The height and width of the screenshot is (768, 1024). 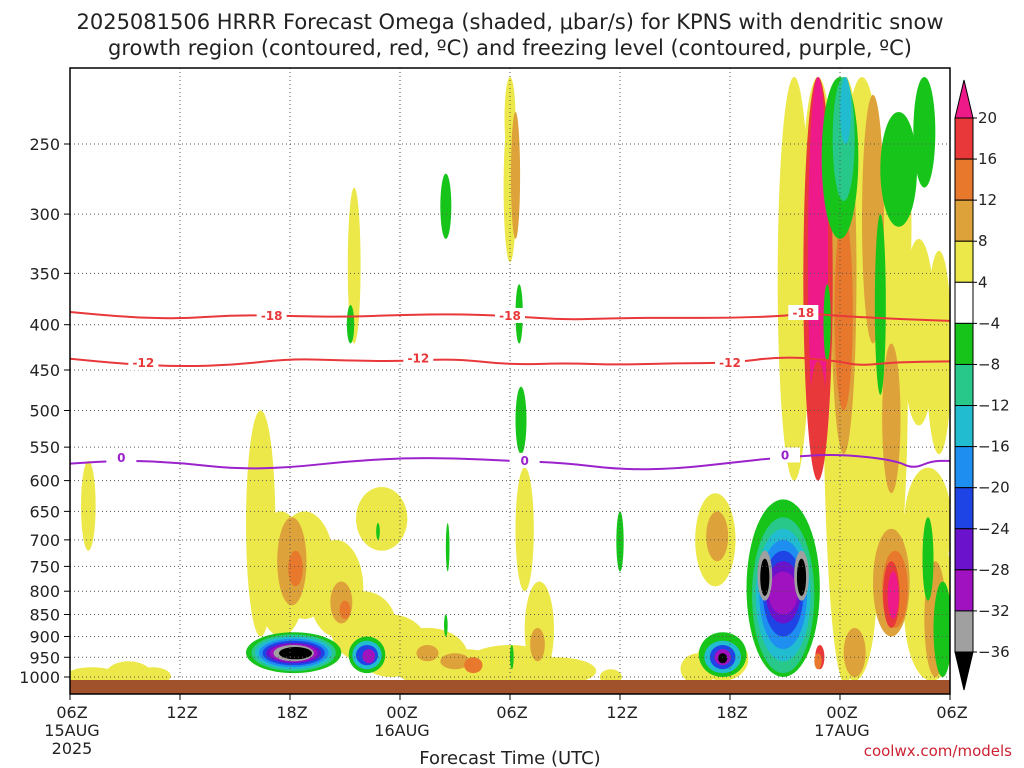 What do you see at coordinates (938, 751) in the screenshot?
I see `credit-text: coolwx.com/models` at bounding box center [938, 751].